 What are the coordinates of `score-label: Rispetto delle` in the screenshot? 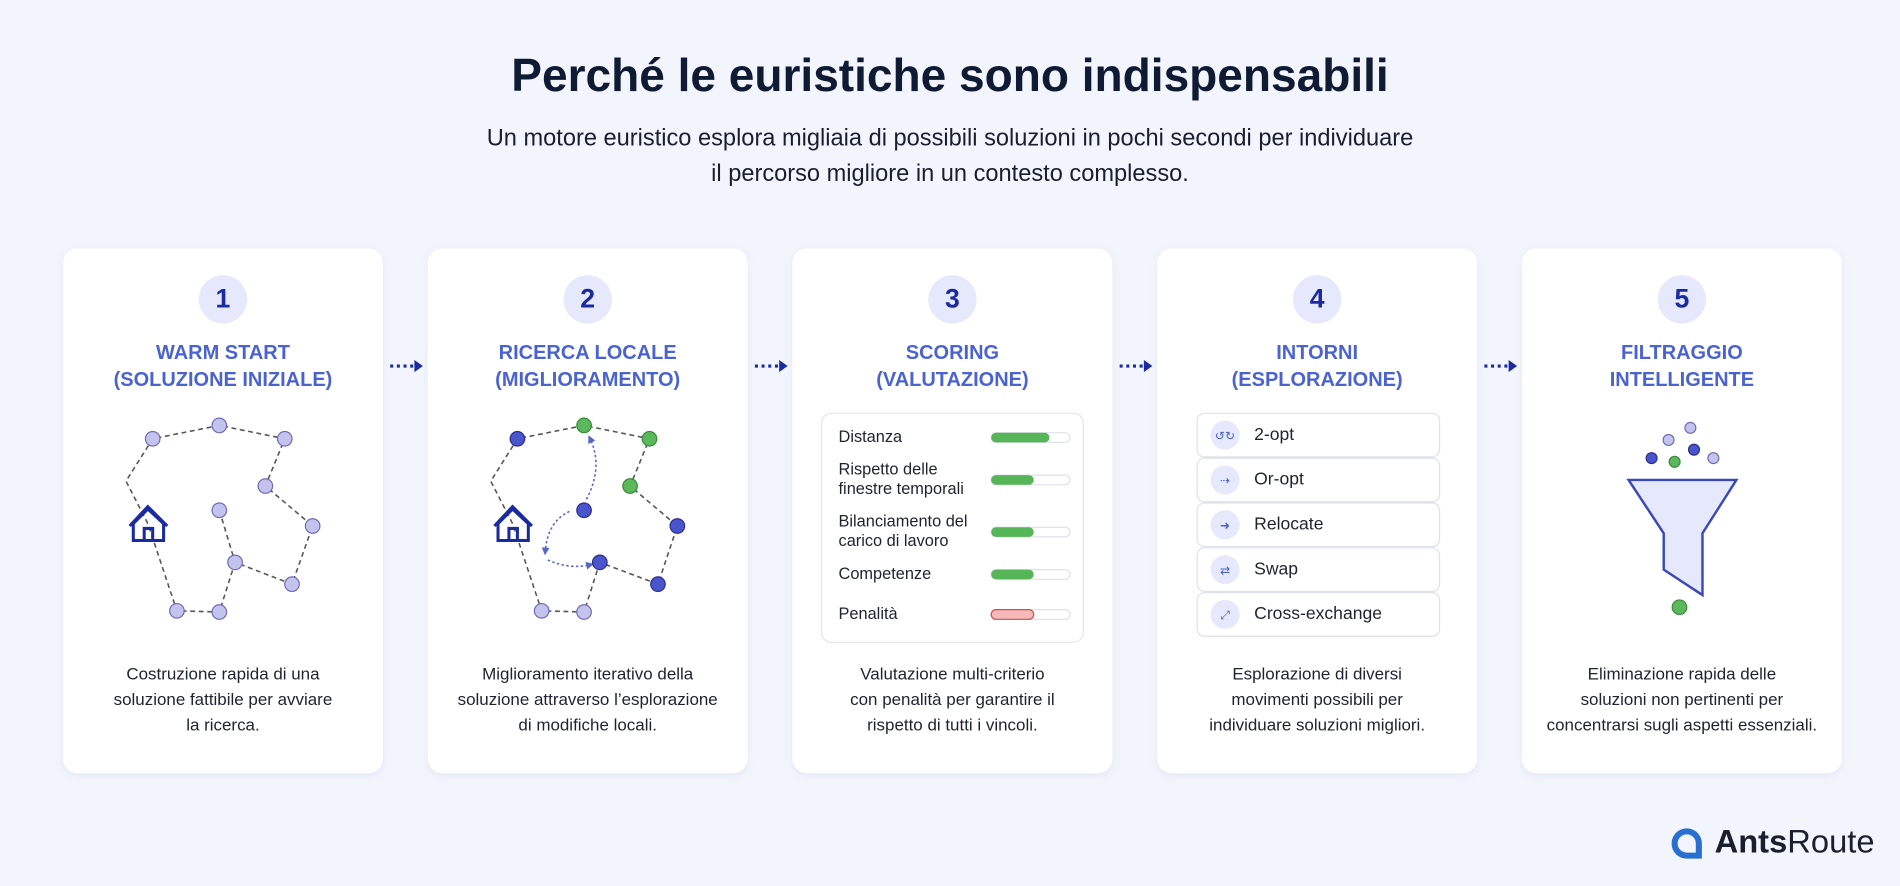 It's located at (888, 470).